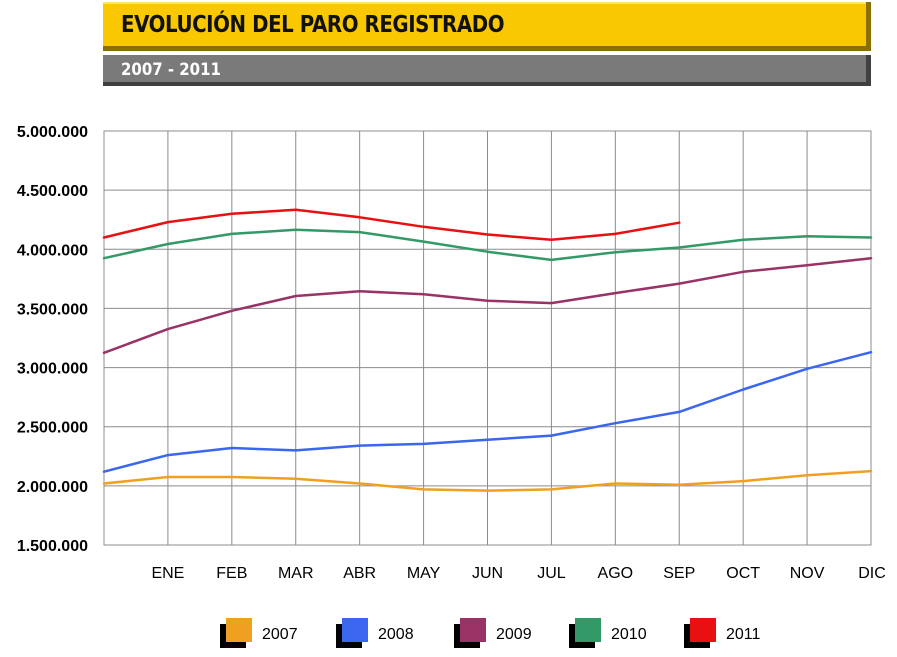 The width and height of the screenshot is (897, 657). What do you see at coordinates (52, 191) in the screenshot?
I see `y-tick-label: 4.500.000` at bounding box center [52, 191].